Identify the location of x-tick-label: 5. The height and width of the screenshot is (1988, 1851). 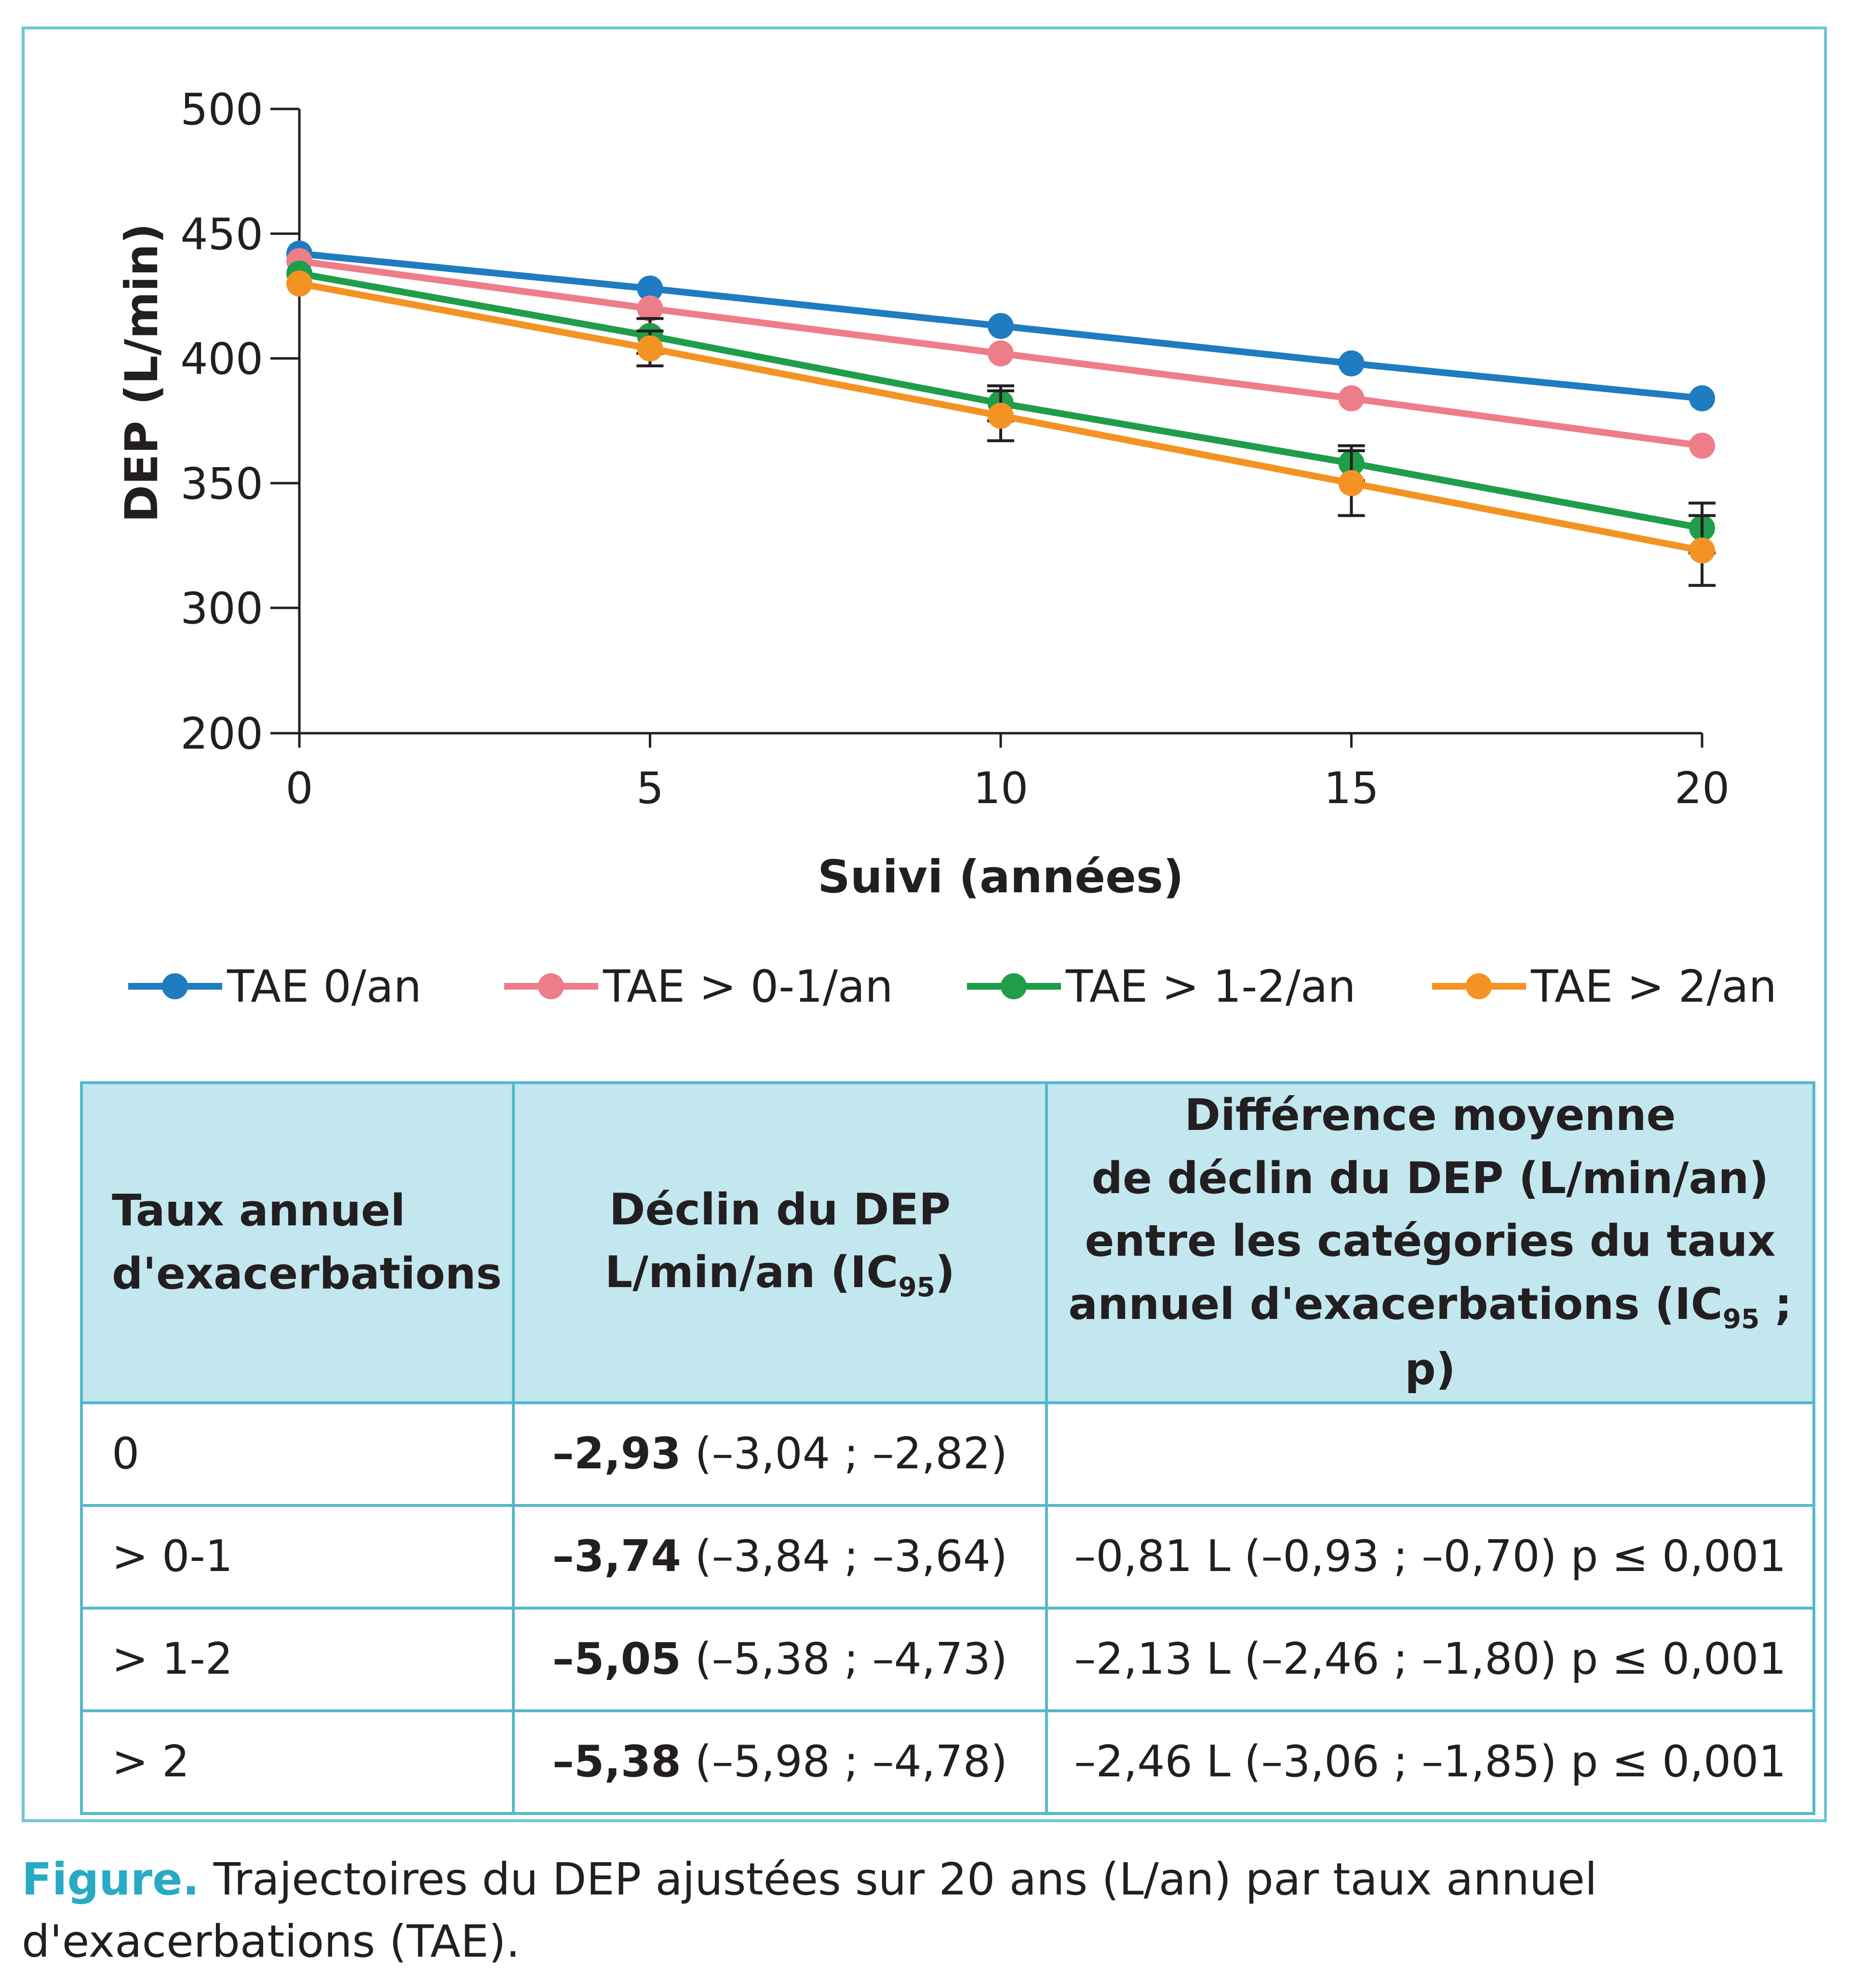
(650, 788).